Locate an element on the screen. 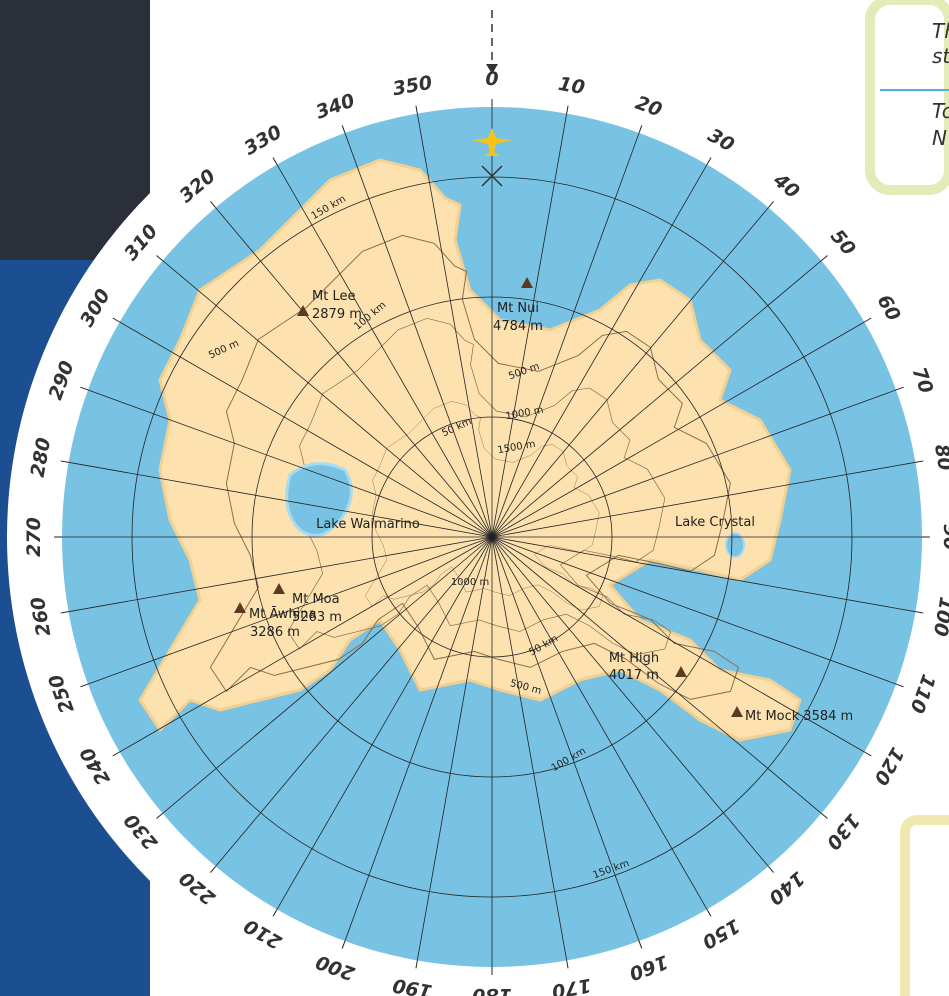 The height and width of the screenshot is (996, 949). mountain-elevation: 3286 m is located at coordinates (275, 632).